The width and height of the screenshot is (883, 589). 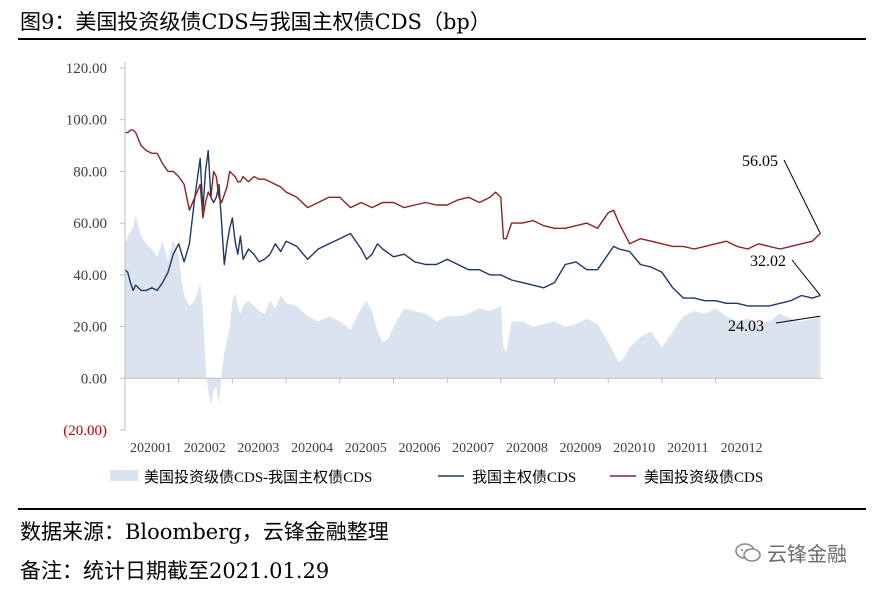 What do you see at coordinates (366, 448) in the screenshot?
I see `x-tick-label: 202005` at bounding box center [366, 448].